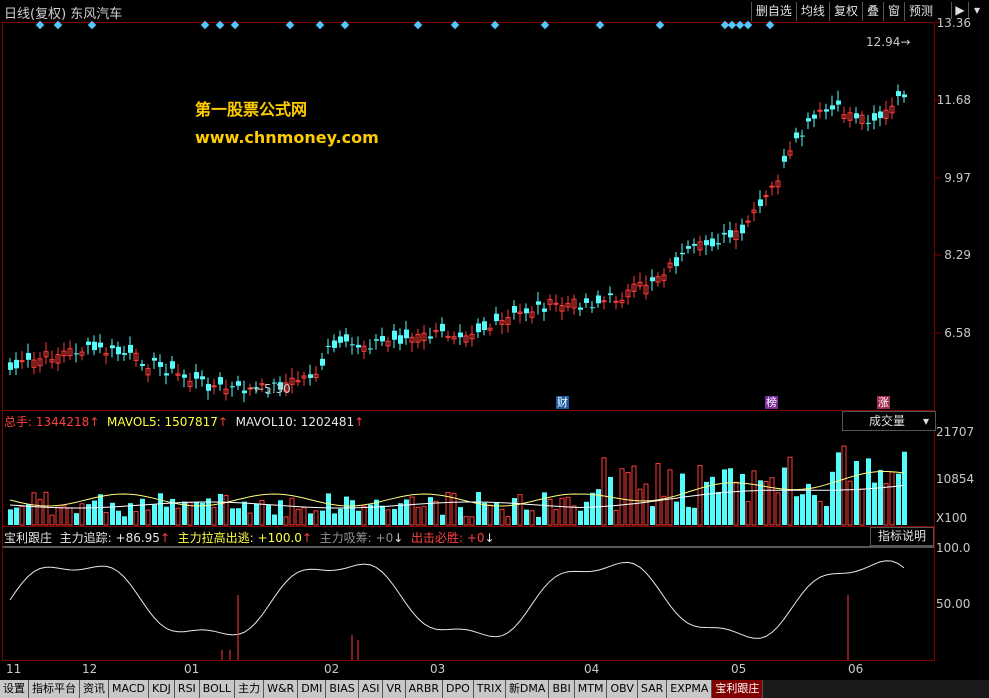 This screenshot has height=698, width=989. I want to click on down-arrow-icon: ↓, so click(489, 538).